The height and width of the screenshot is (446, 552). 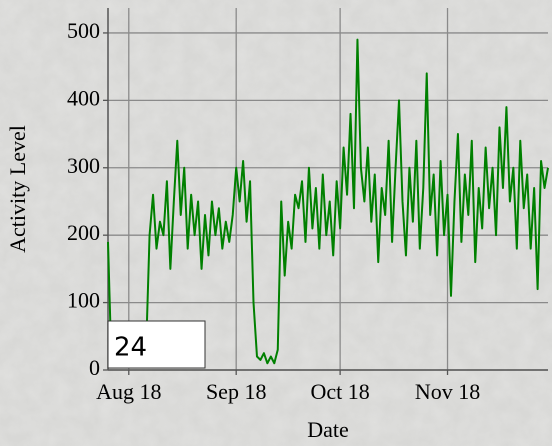 What do you see at coordinates (328, 429) in the screenshot?
I see `x-axis-label: Date` at bounding box center [328, 429].